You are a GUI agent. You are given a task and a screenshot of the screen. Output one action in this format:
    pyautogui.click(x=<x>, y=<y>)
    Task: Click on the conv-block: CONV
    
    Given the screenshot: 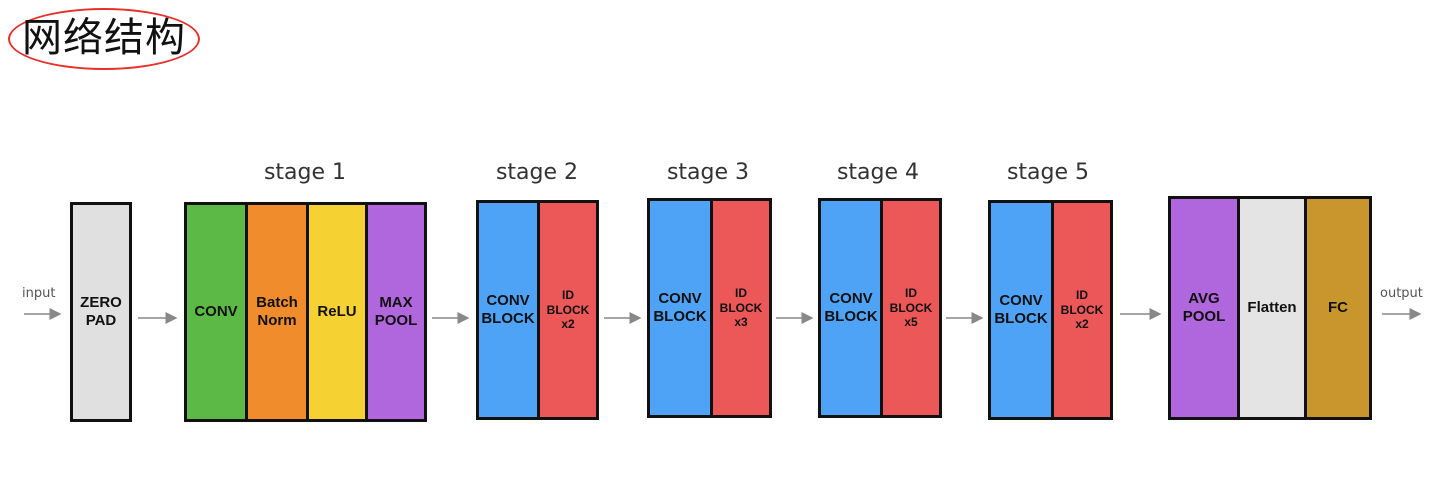 What is the action you would take?
    pyautogui.click(x=216, y=312)
    